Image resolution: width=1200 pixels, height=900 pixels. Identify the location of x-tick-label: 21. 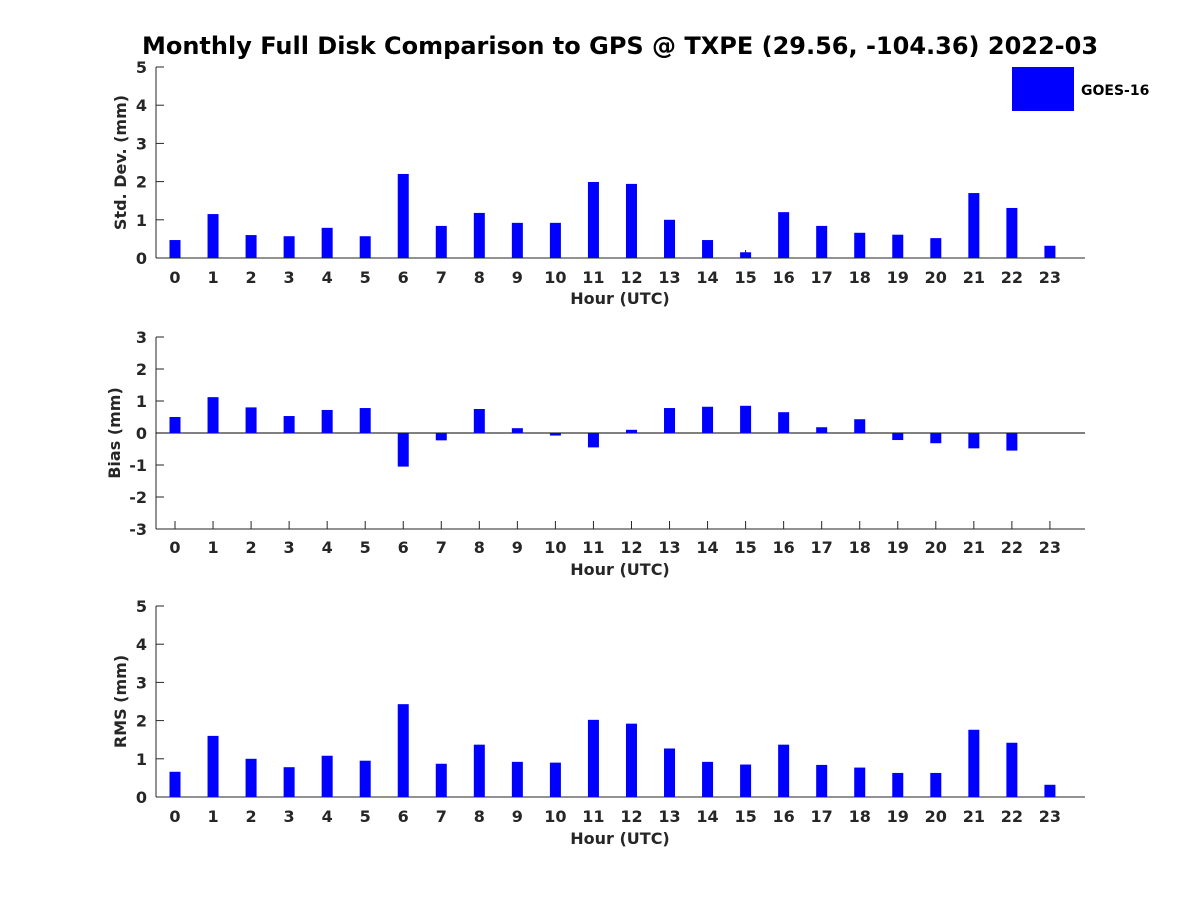
(974, 816).